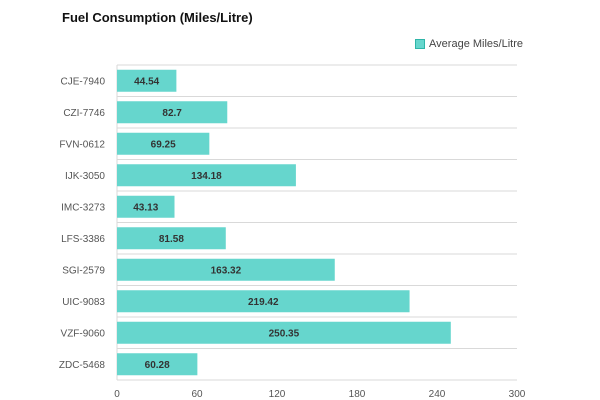  I want to click on value-label: 81.58, so click(171, 239).